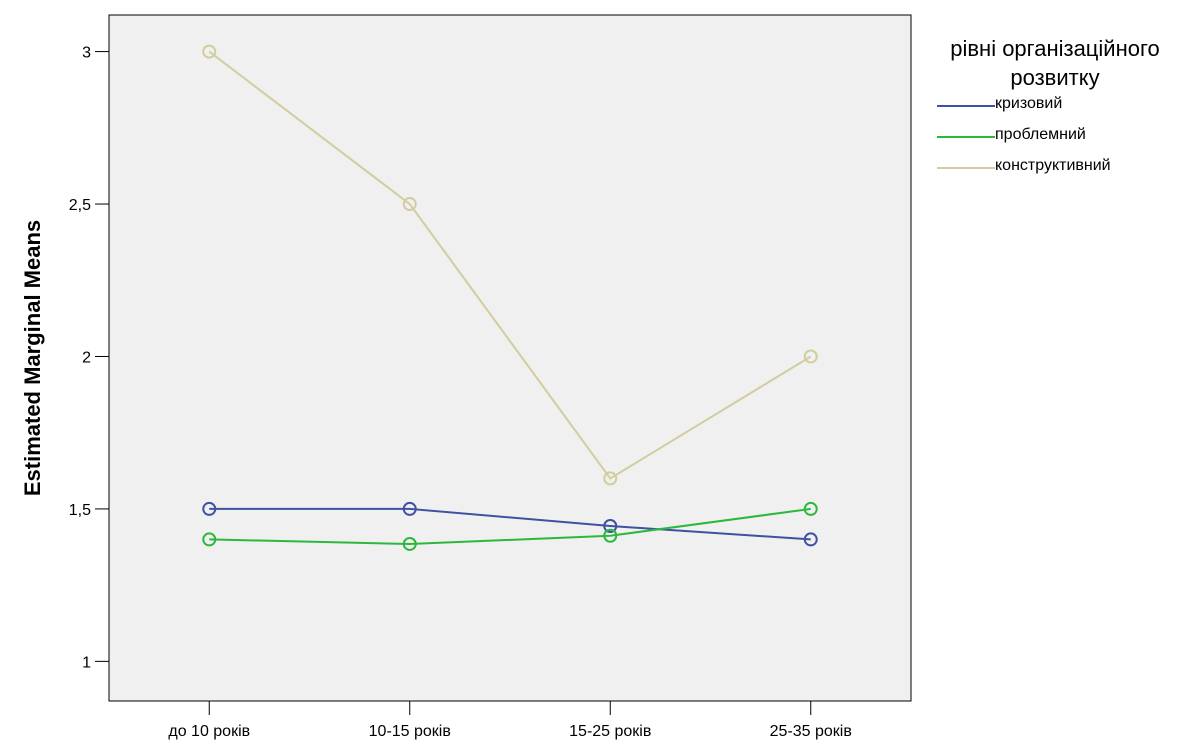 Image resolution: width=1194 pixels, height=753 pixels. What do you see at coordinates (80, 205) in the screenshot?
I see `y-tick-label: 2,5` at bounding box center [80, 205].